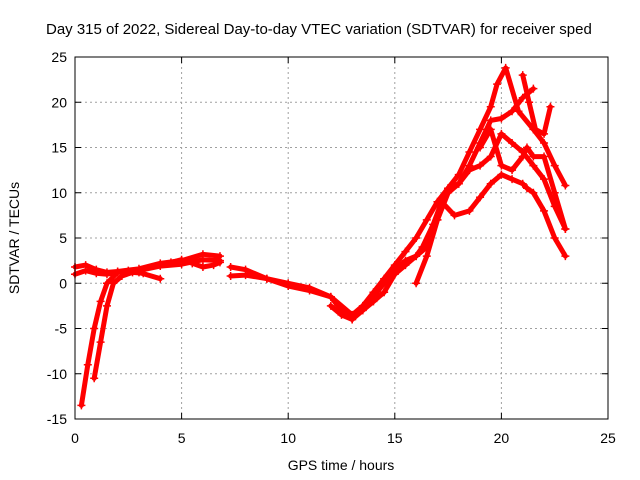  I want to click on x-axis-label: GPS time / hours, so click(341, 465).